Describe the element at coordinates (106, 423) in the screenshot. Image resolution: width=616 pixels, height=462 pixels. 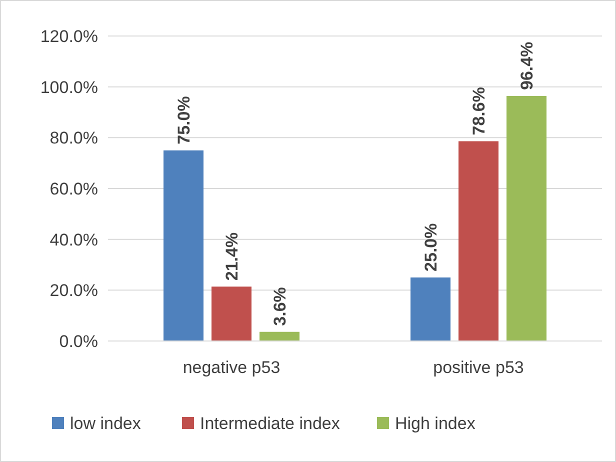
I see `legend-label: low index` at that location.